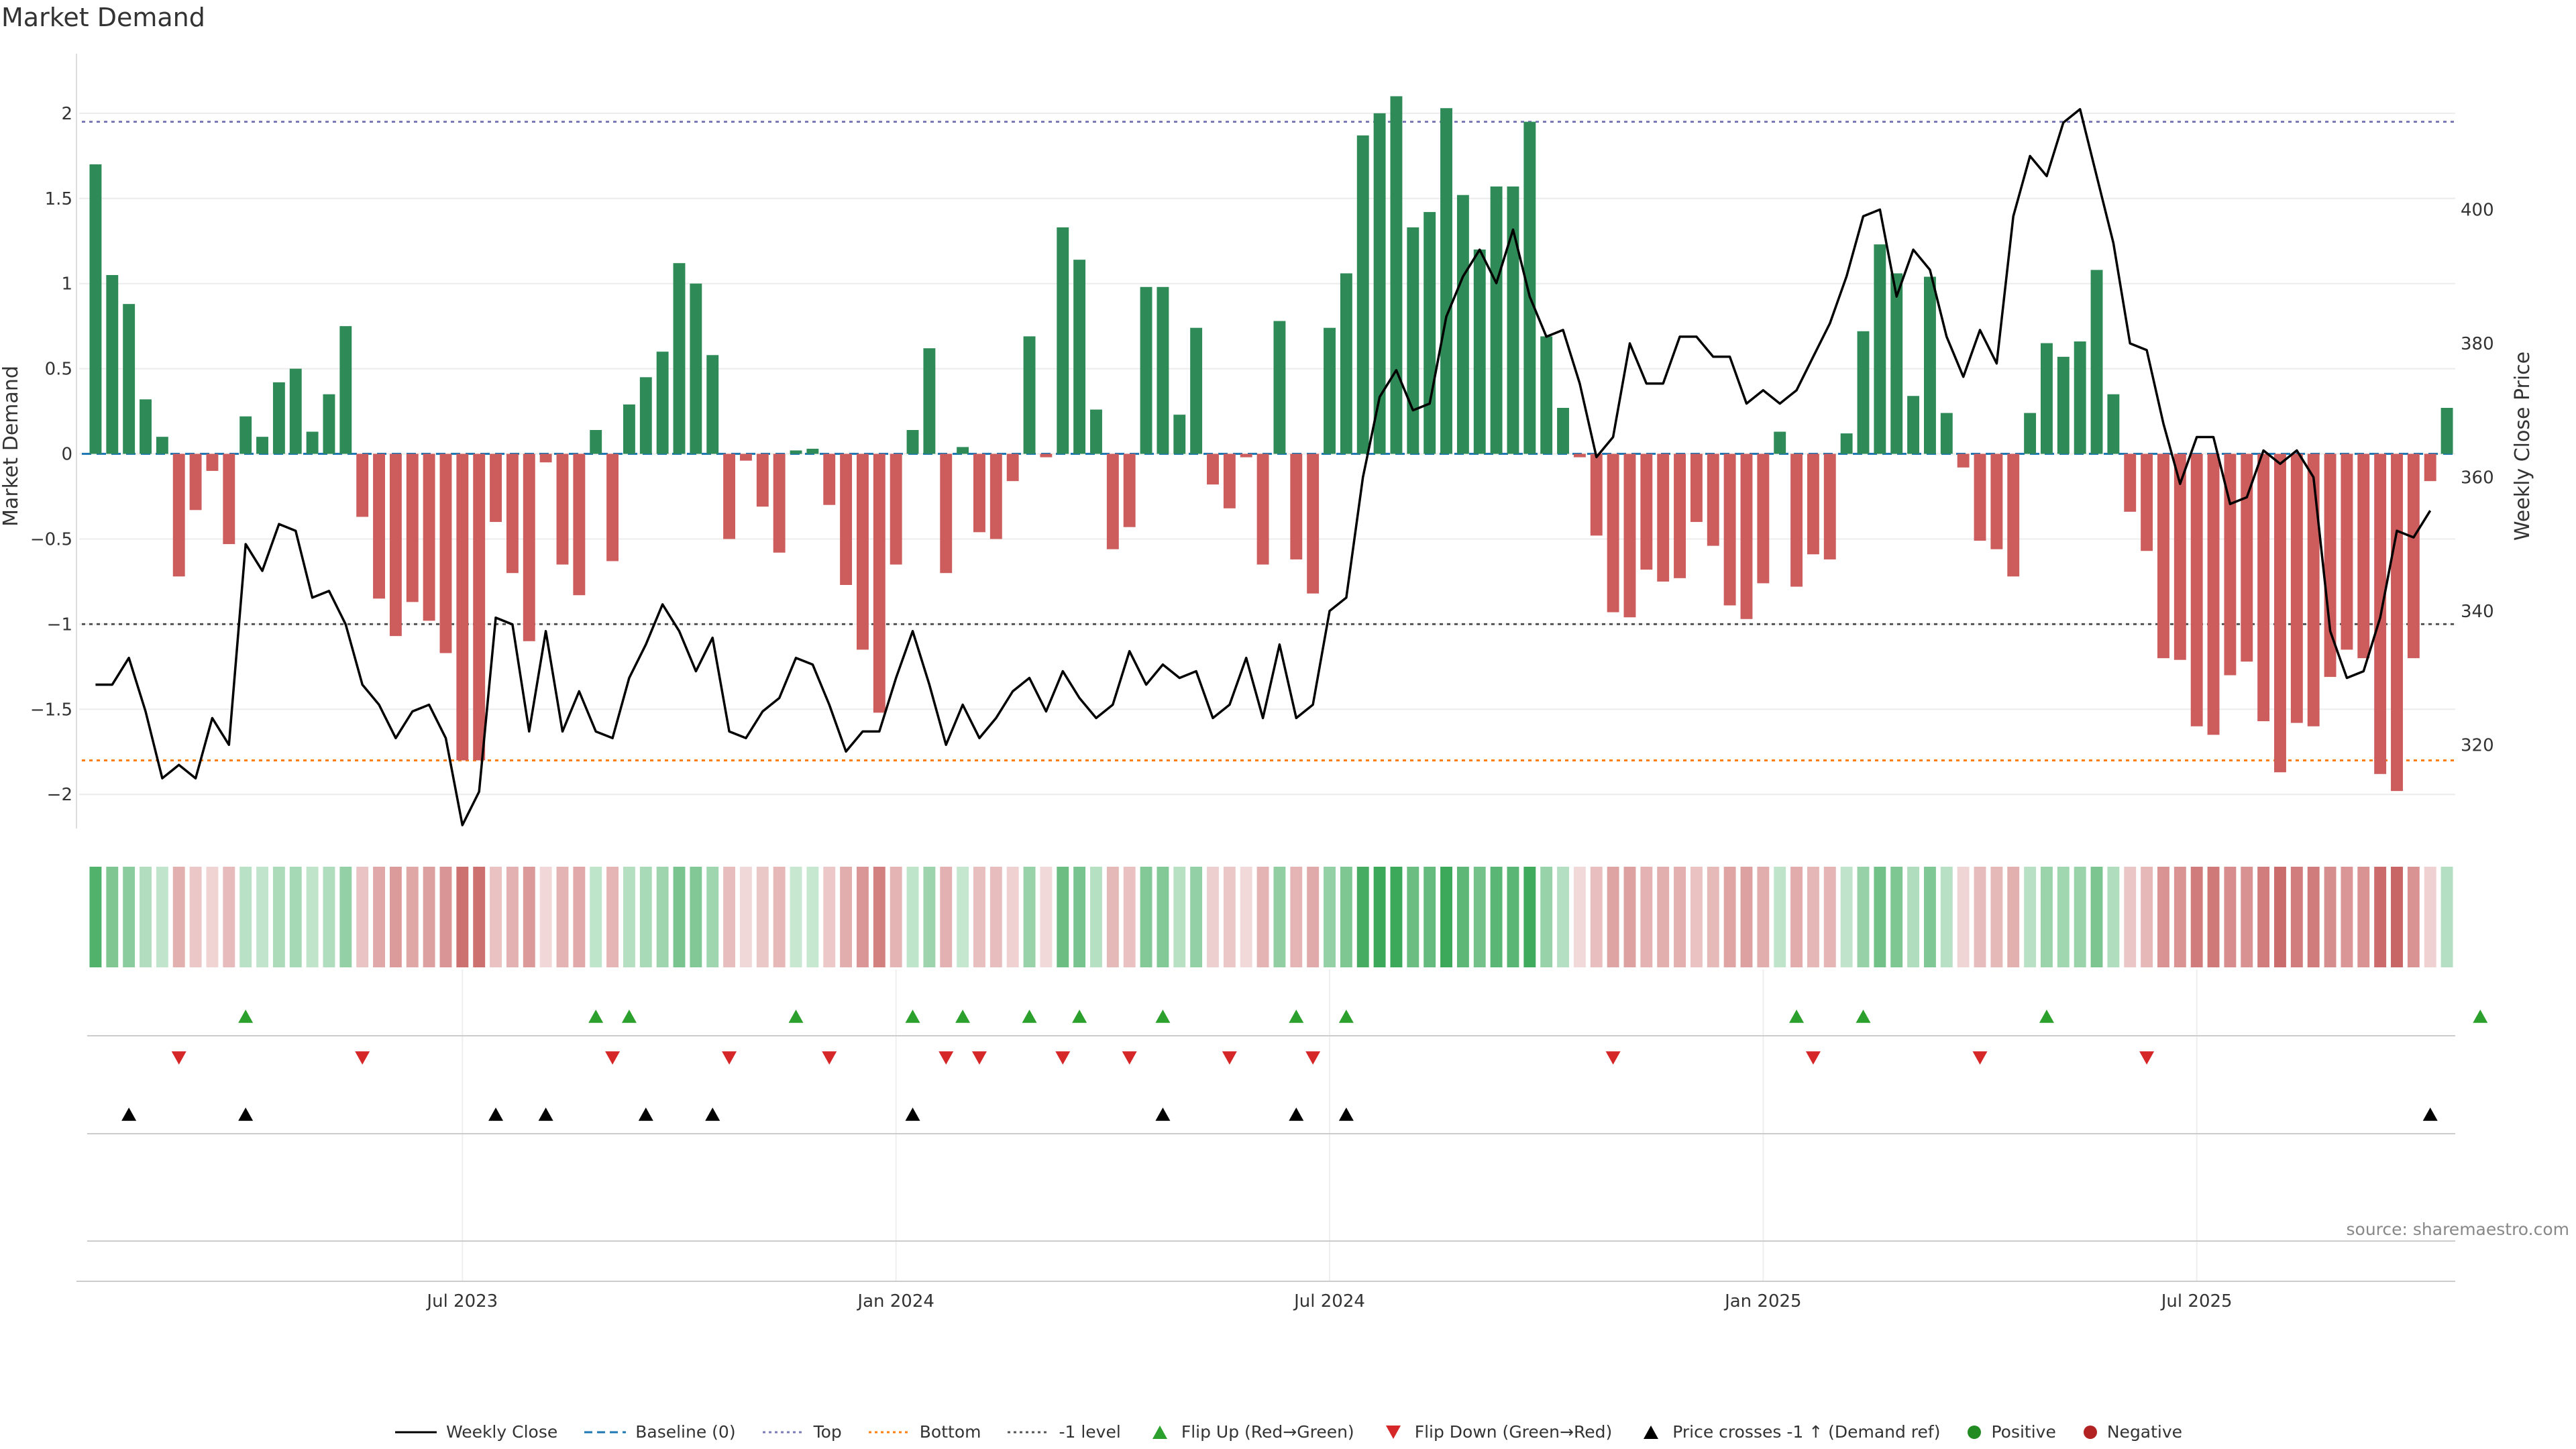 The image size is (2576, 1449). What do you see at coordinates (1090, 1432) in the screenshot?
I see `legend-label: -1 level` at bounding box center [1090, 1432].